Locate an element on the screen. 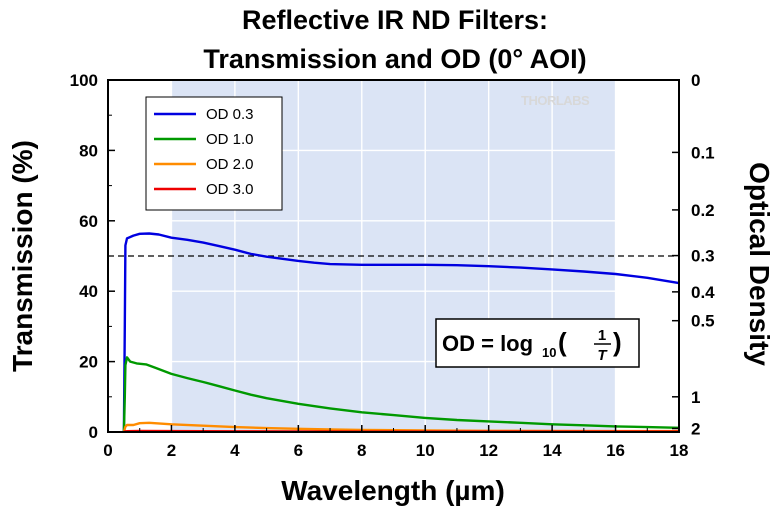  y-tick-label: 80 is located at coordinates (88, 150).